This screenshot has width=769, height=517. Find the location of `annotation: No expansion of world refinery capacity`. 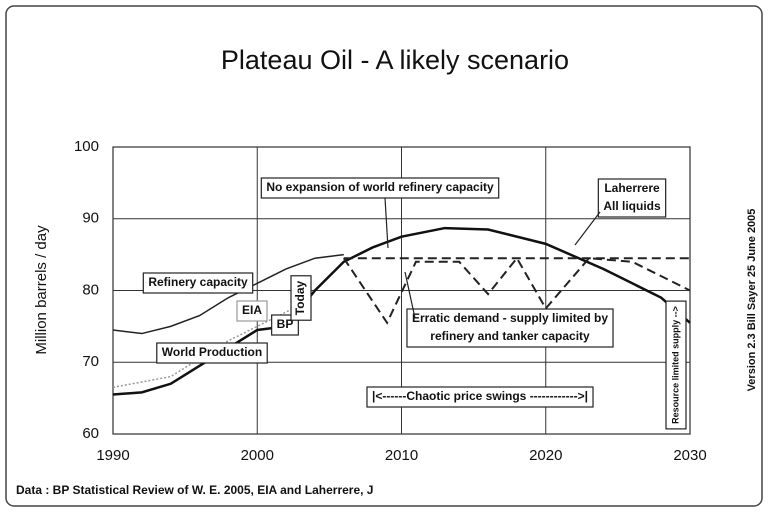

annotation: No expansion of world refinery capacity is located at coordinates (380, 187).